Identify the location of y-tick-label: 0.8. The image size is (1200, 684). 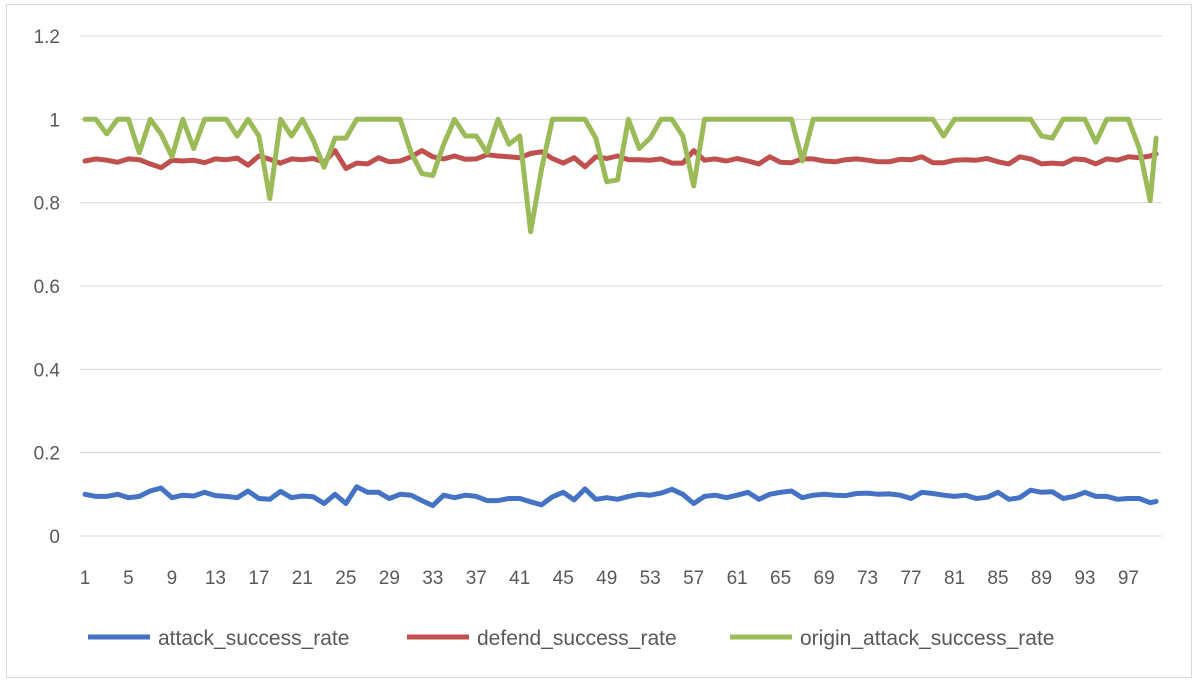
(47, 204).